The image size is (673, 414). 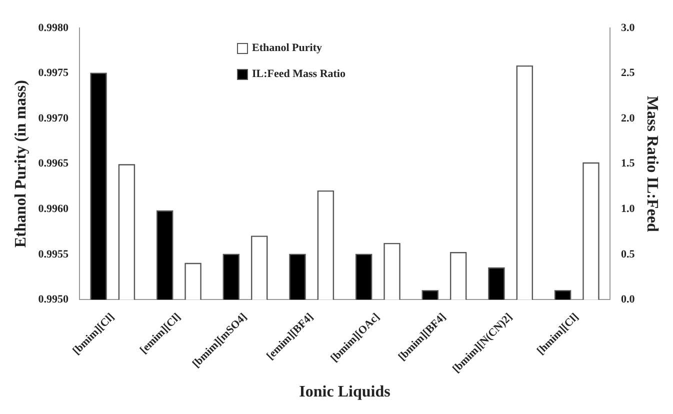 I want to click on y-tick-label: 0.9980, so click(x=53, y=28).